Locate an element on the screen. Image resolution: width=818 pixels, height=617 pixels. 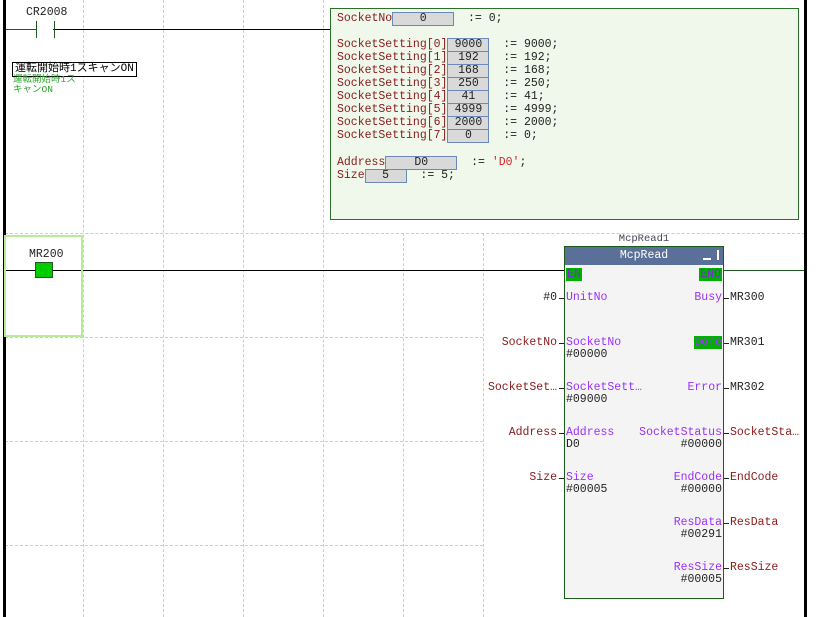
contact-cr2008 is located at coordinates (45, 29).